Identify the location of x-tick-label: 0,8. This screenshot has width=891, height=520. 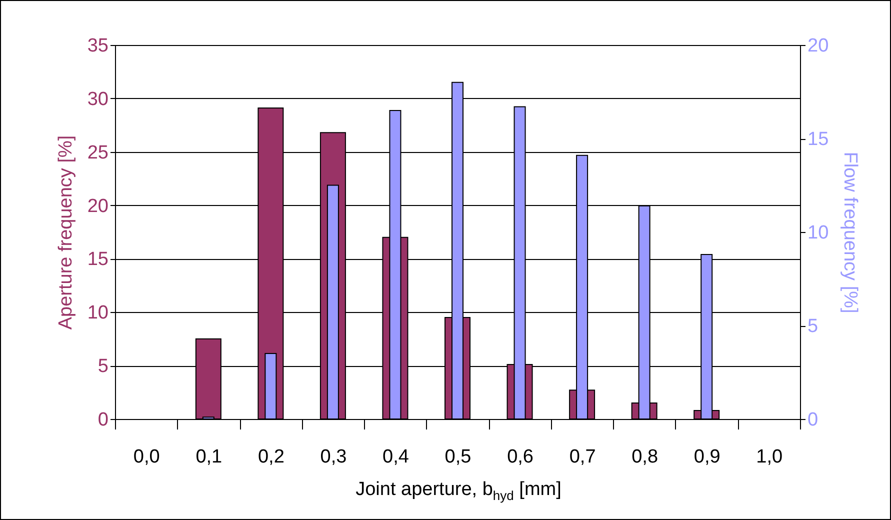
(645, 457).